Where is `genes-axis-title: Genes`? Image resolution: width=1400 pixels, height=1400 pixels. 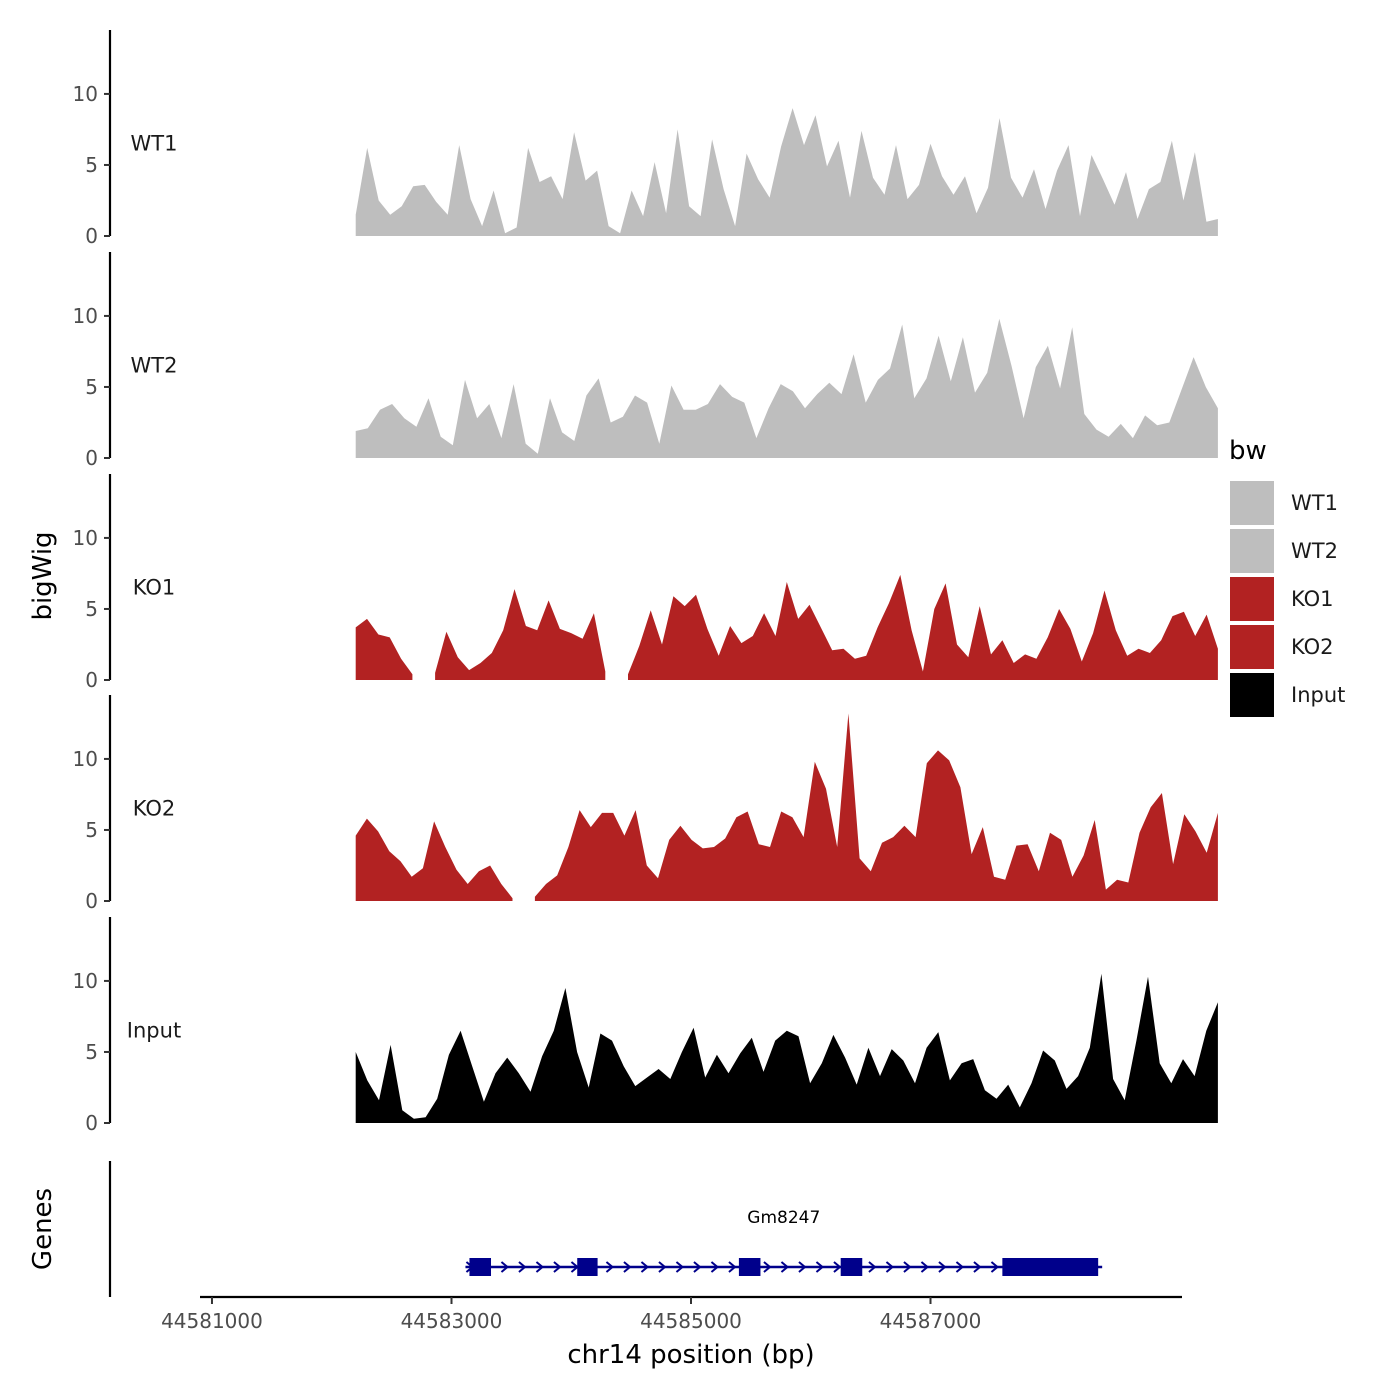
genes-axis-title: Genes is located at coordinates (43, 1229).